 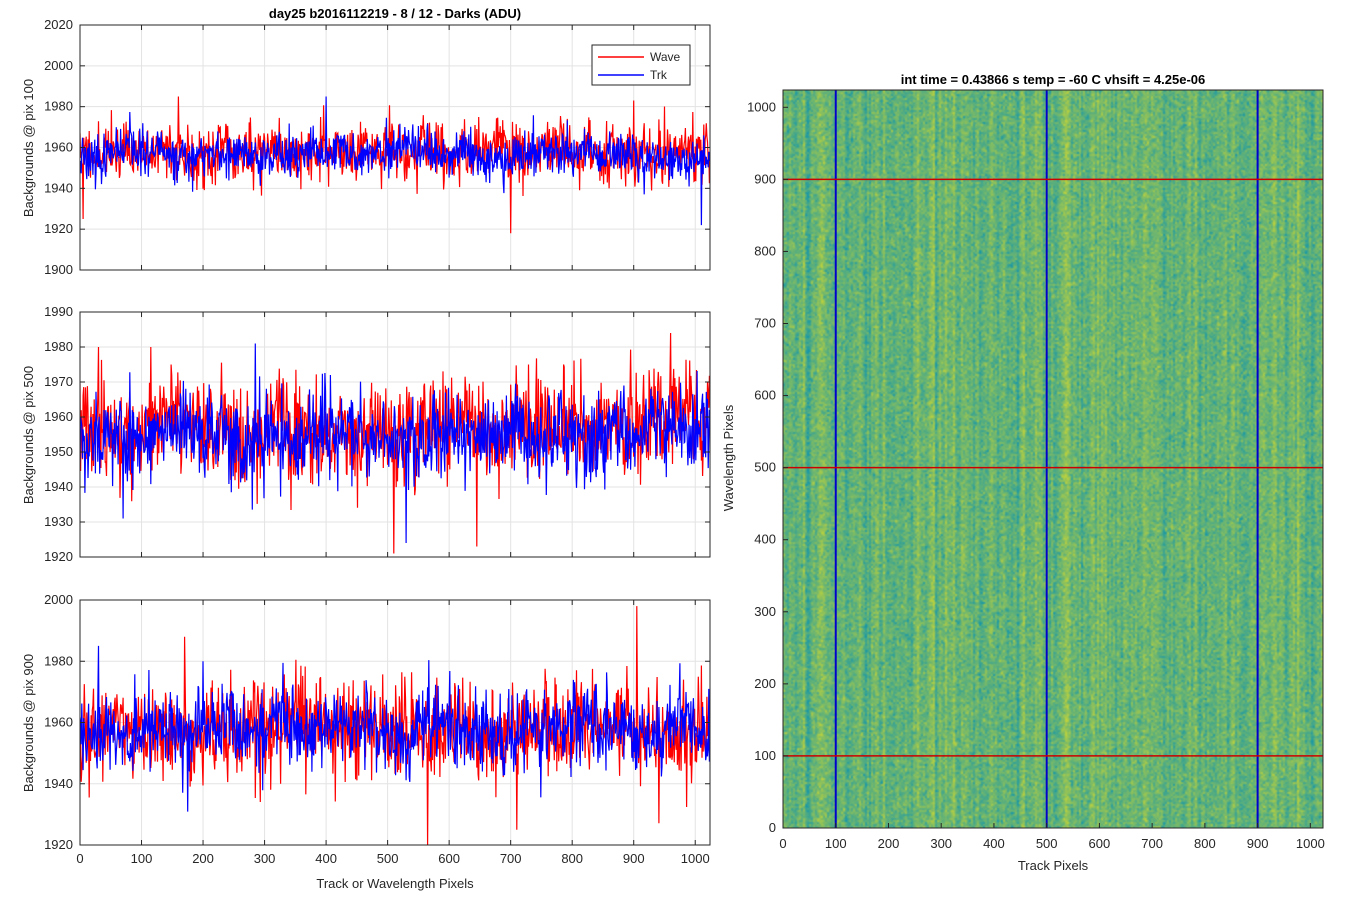 What do you see at coordinates (728, 457) in the screenshot?
I see `y-axis-label: Wavelength Pixels` at bounding box center [728, 457].